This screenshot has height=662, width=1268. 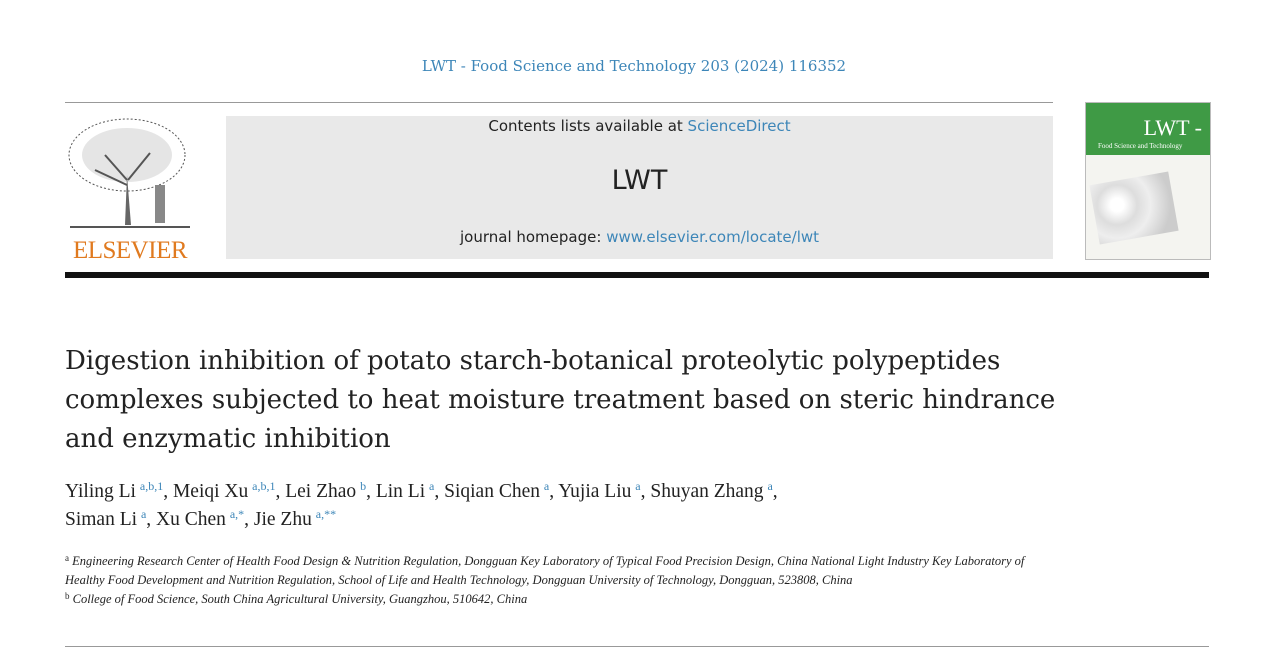 I want to click on author-affiliation-marker: a,**, so click(x=326, y=514).